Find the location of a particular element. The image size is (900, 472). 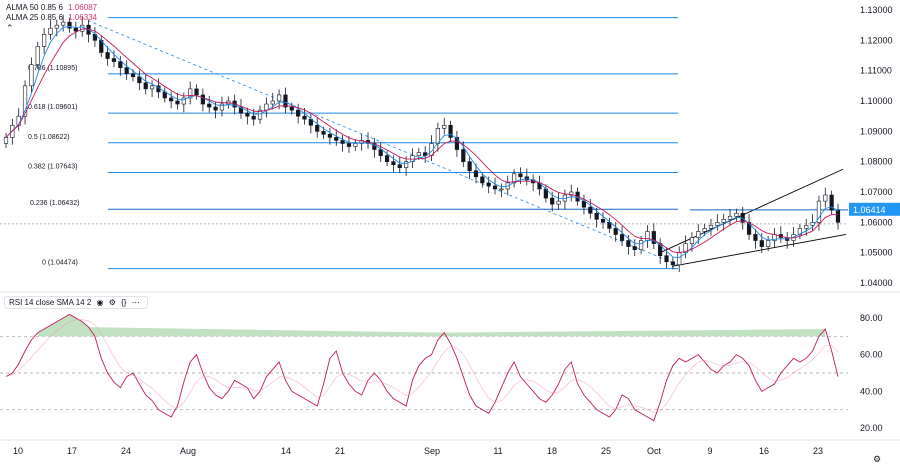

current-price-badge is located at coordinates (874, 209).